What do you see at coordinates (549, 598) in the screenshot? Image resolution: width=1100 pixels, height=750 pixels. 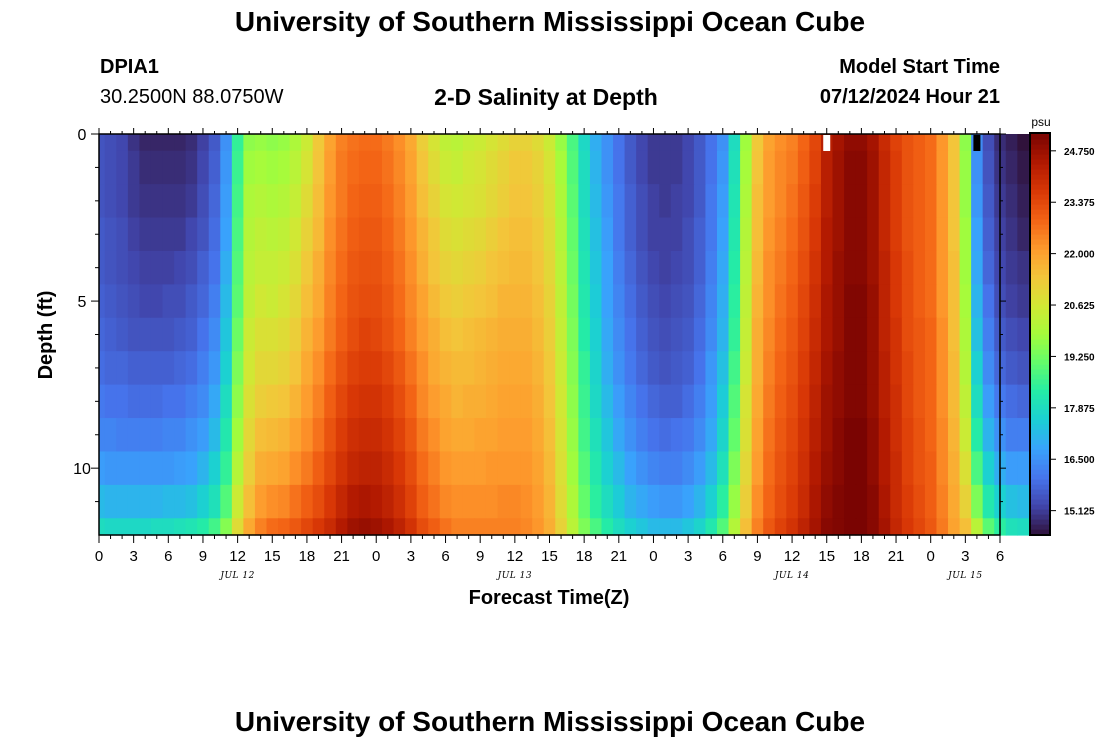 I see `x-axis-title: Forecast Time(Z)` at bounding box center [549, 598].